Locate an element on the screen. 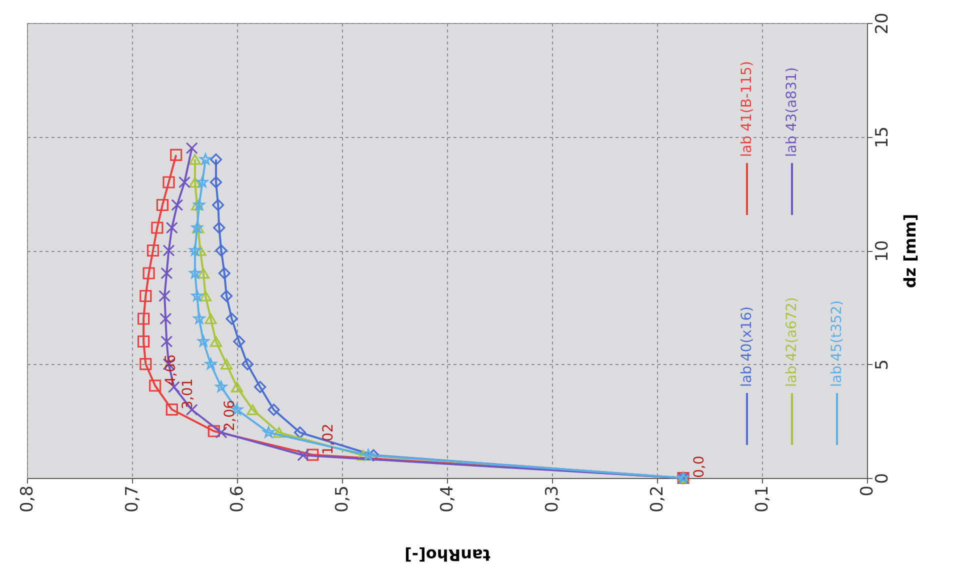 Image resolution: width=978 pixels, height=584 pixels. y-tick-label: 5 is located at coordinates (882, 364).